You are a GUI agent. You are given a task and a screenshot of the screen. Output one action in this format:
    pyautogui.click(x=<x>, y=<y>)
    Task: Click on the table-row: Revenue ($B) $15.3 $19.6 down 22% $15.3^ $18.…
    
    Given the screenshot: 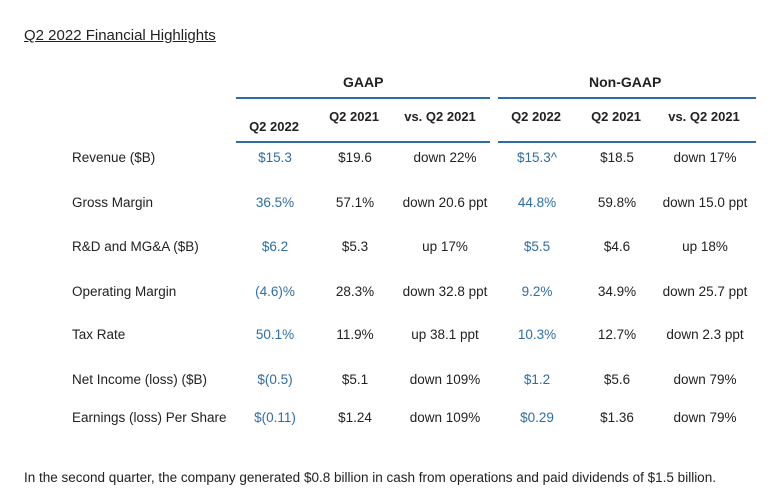 What is the action you would take?
    pyautogui.click(x=389, y=160)
    